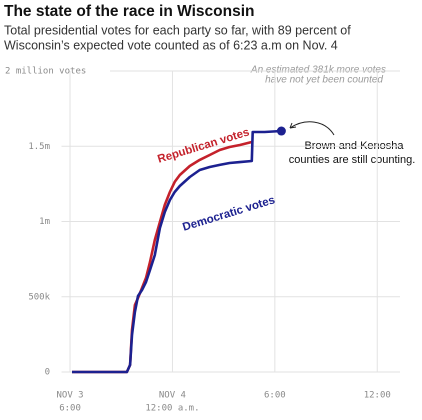 The image size is (422, 420). What do you see at coordinates (39, 297) in the screenshot?
I see `y-tick-label: 500k` at bounding box center [39, 297].